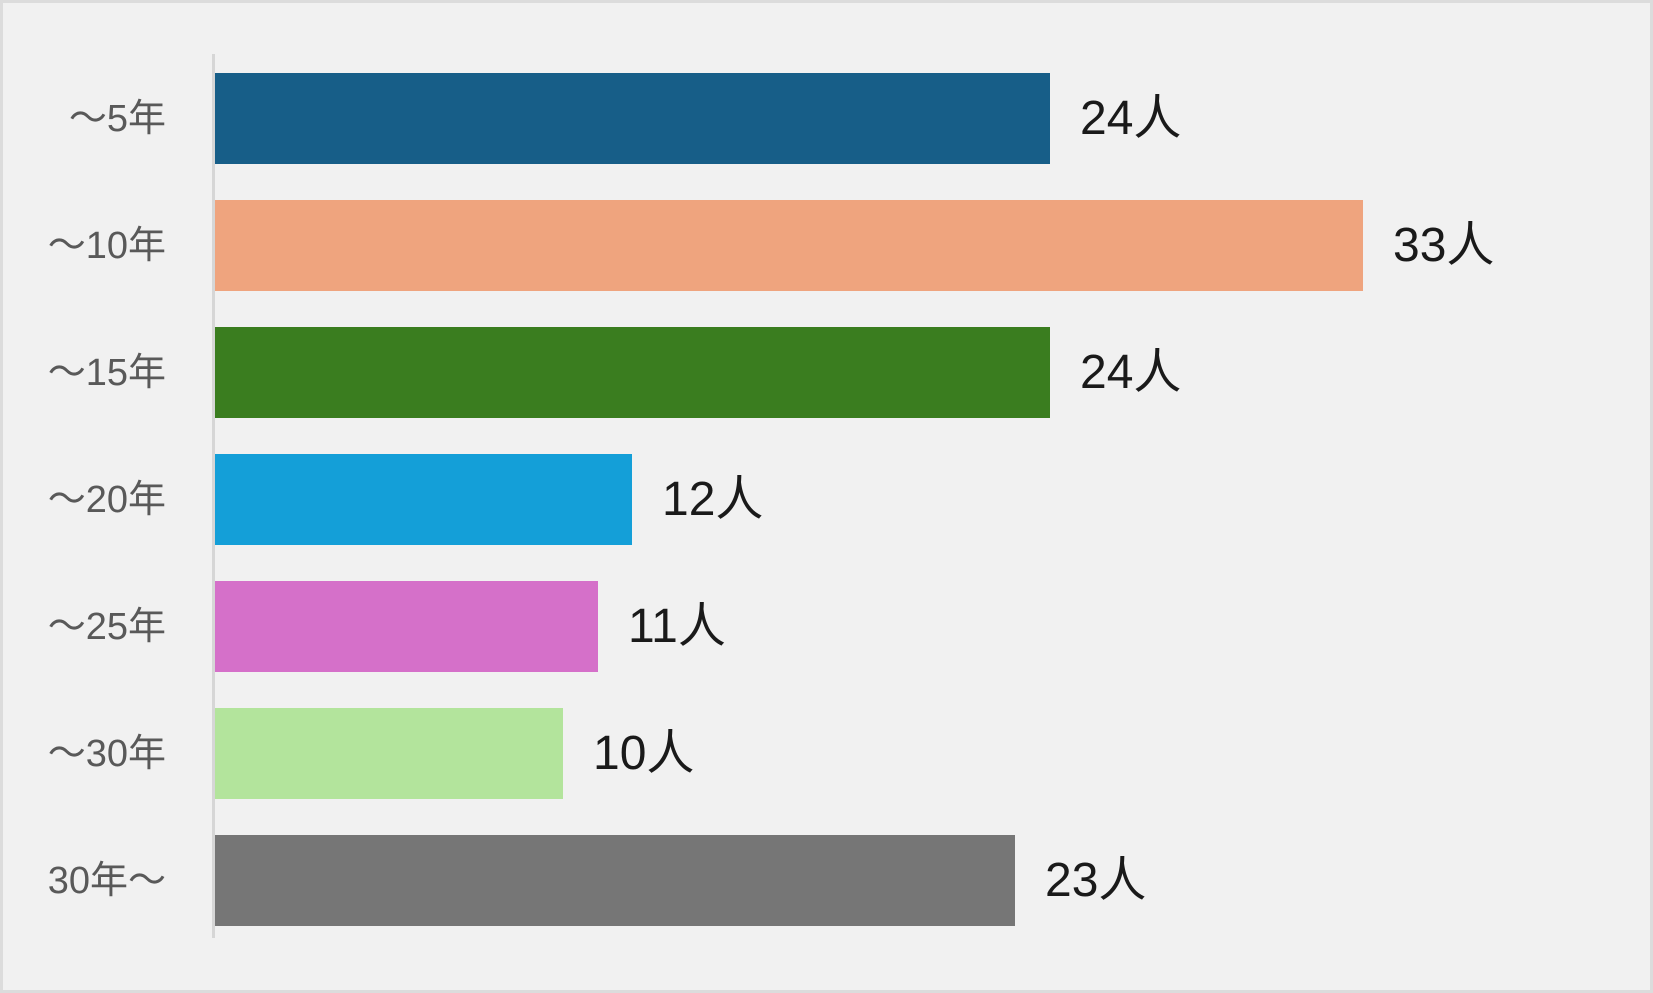 Image resolution: width=1653 pixels, height=993 pixels. I want to click on chart-row: ～15年 24人, so click(826, 372).